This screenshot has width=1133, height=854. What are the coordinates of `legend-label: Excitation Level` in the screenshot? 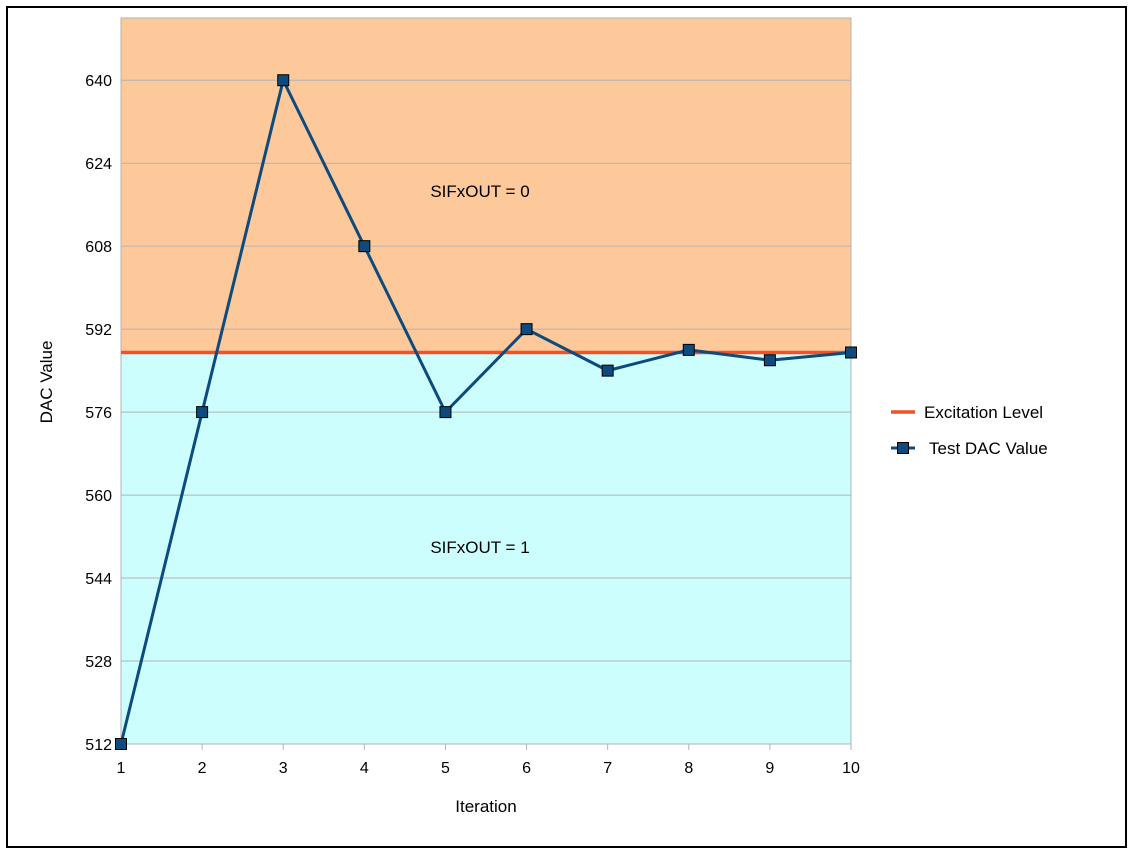 It's located at (983, 412).